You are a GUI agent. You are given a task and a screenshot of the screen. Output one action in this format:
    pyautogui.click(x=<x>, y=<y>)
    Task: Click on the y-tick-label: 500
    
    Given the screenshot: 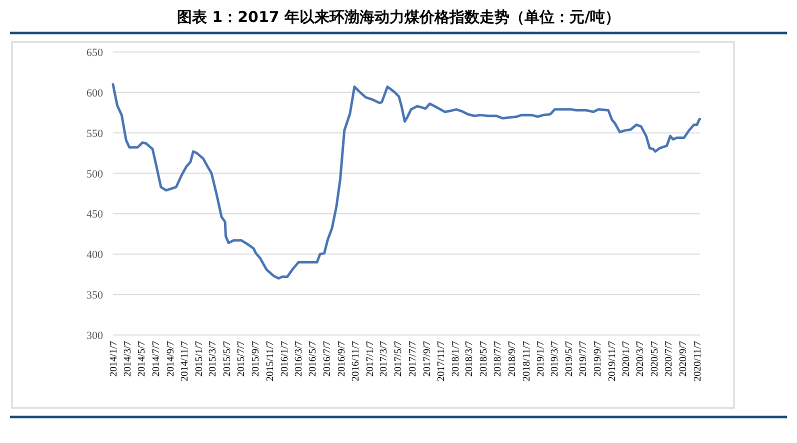 What is the action you would take?
    pyautogui.click(x=95, y=174)
    